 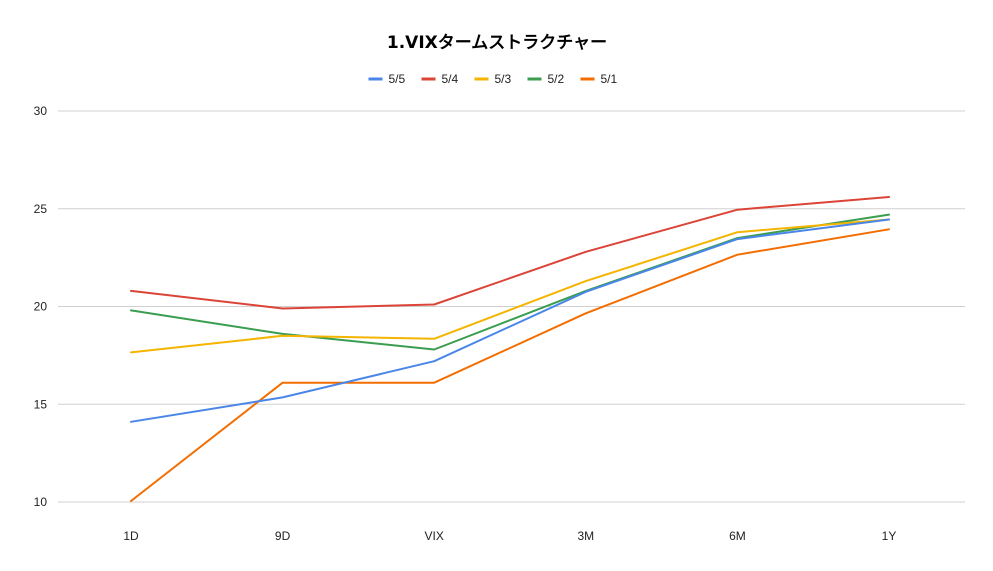 What do you see at coordinates (41, 404) in the screenshot?
I see `y-tick-label: 15` at bounding box center [41, 404].